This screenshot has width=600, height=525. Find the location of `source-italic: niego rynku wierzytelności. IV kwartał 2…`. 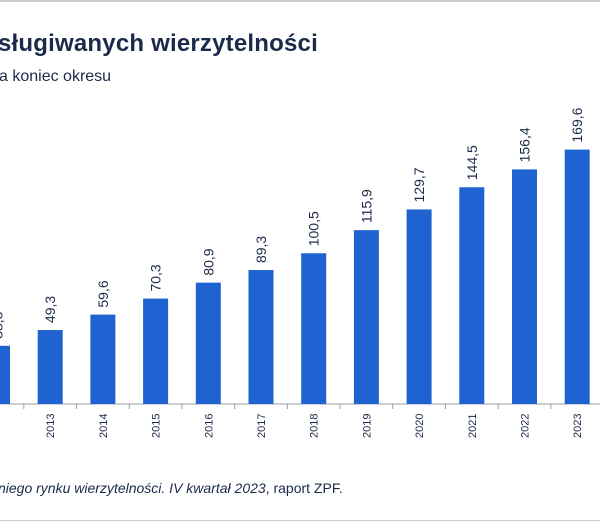

source-italic: niego rynku wierzytelności. IV kwartał 2… is located at coordinates (133, 488).